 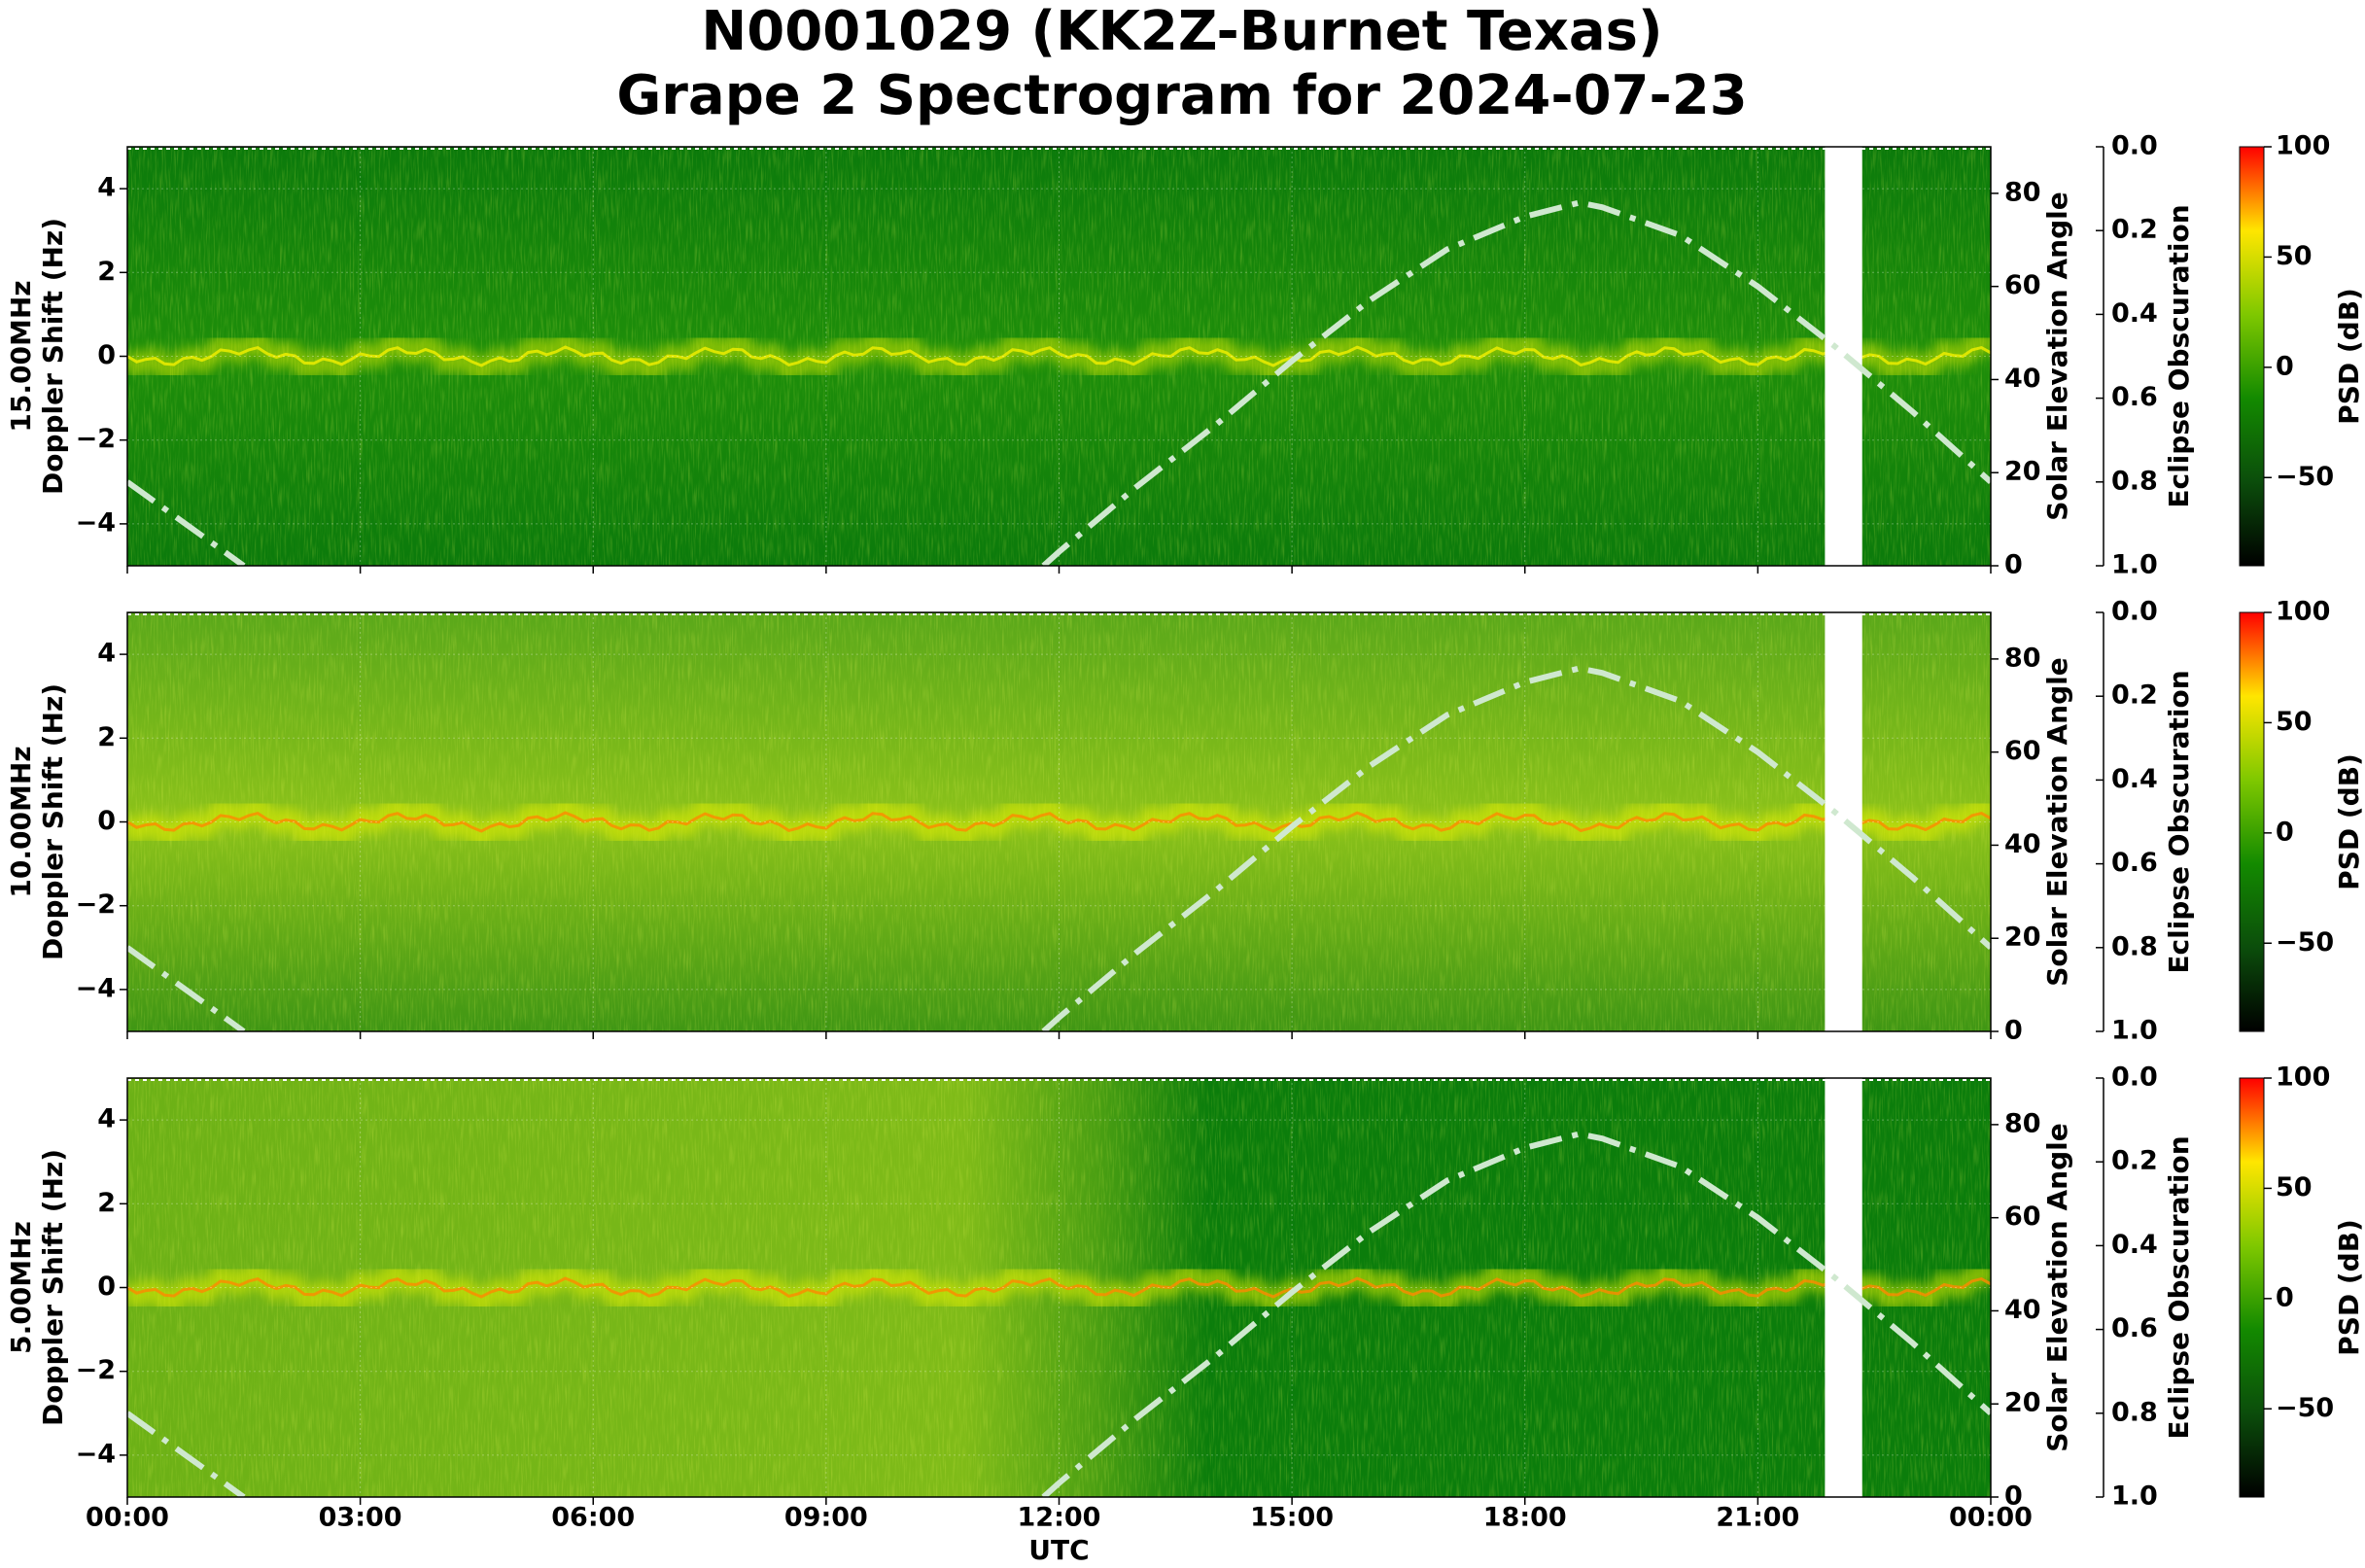 I want to click on x-axis-label: UTC, so click(x=1058, y=1550).